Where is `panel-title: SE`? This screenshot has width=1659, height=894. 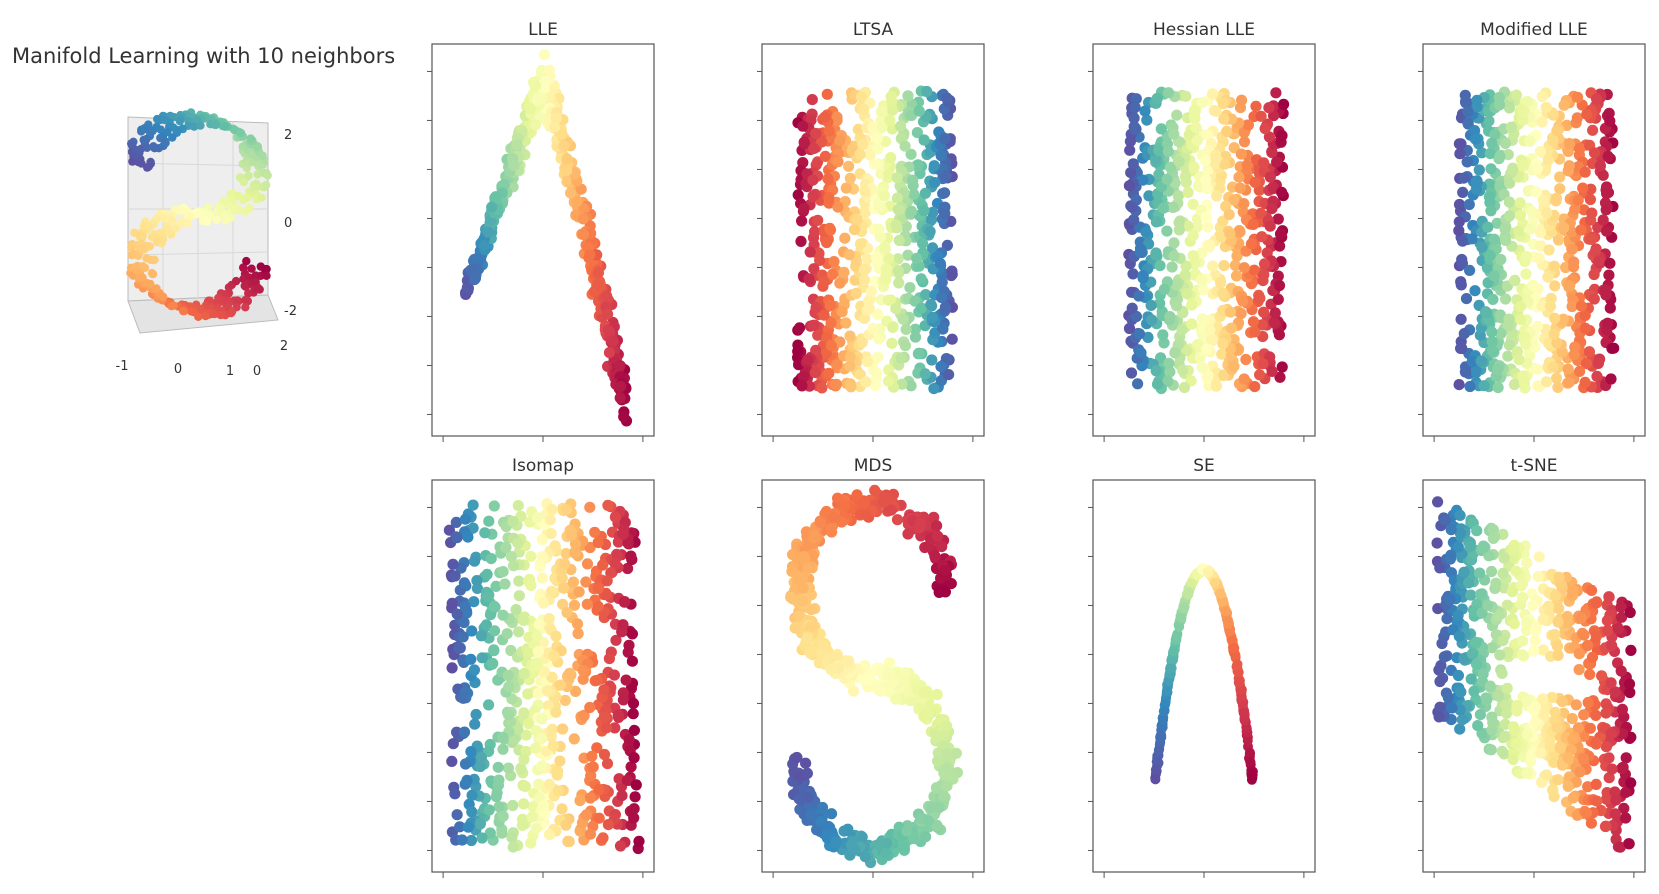
panel-title: SE is located at coordinates (1204, 466).